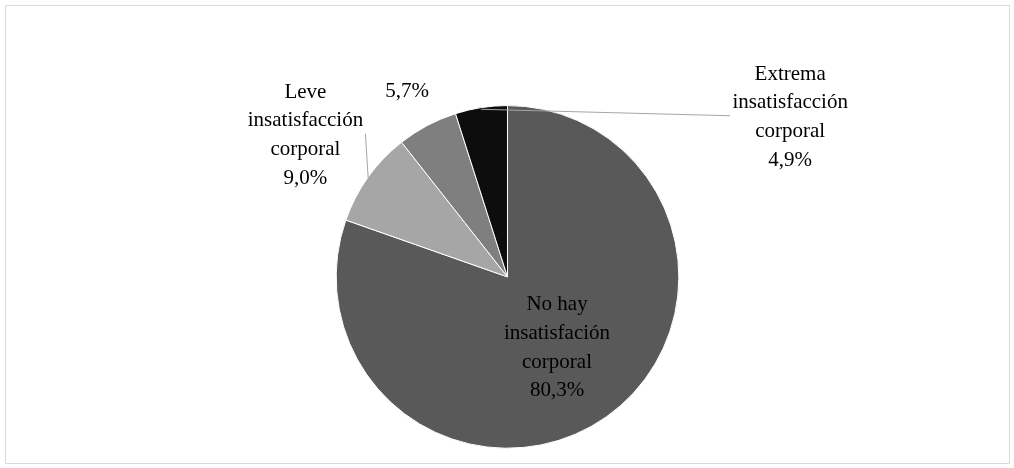  I want to click on slice-label: Extrema insatisfacción corporal, so click(790, 101).